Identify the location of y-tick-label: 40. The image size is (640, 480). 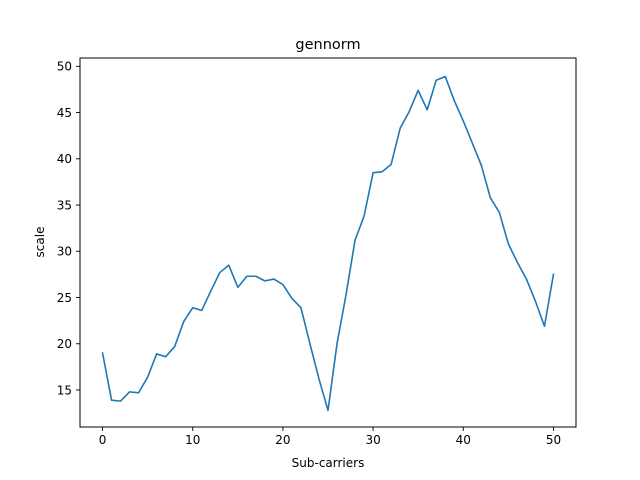
(64, 159).